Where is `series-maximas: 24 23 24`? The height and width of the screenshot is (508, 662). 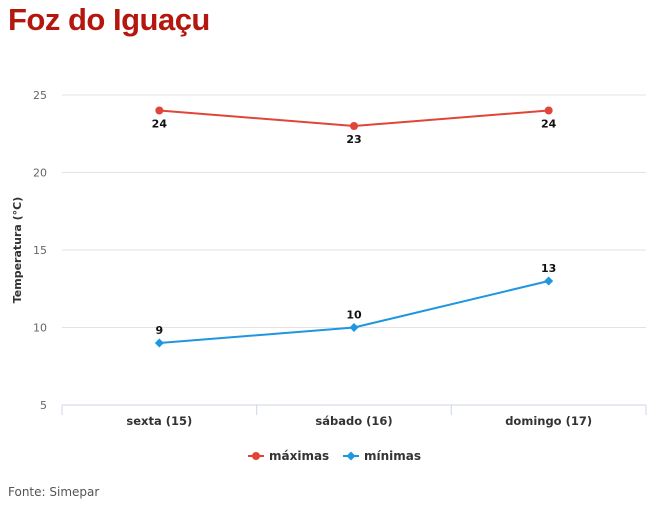 series-maximas: 24 23 24 is located at coordinates (354, 126).